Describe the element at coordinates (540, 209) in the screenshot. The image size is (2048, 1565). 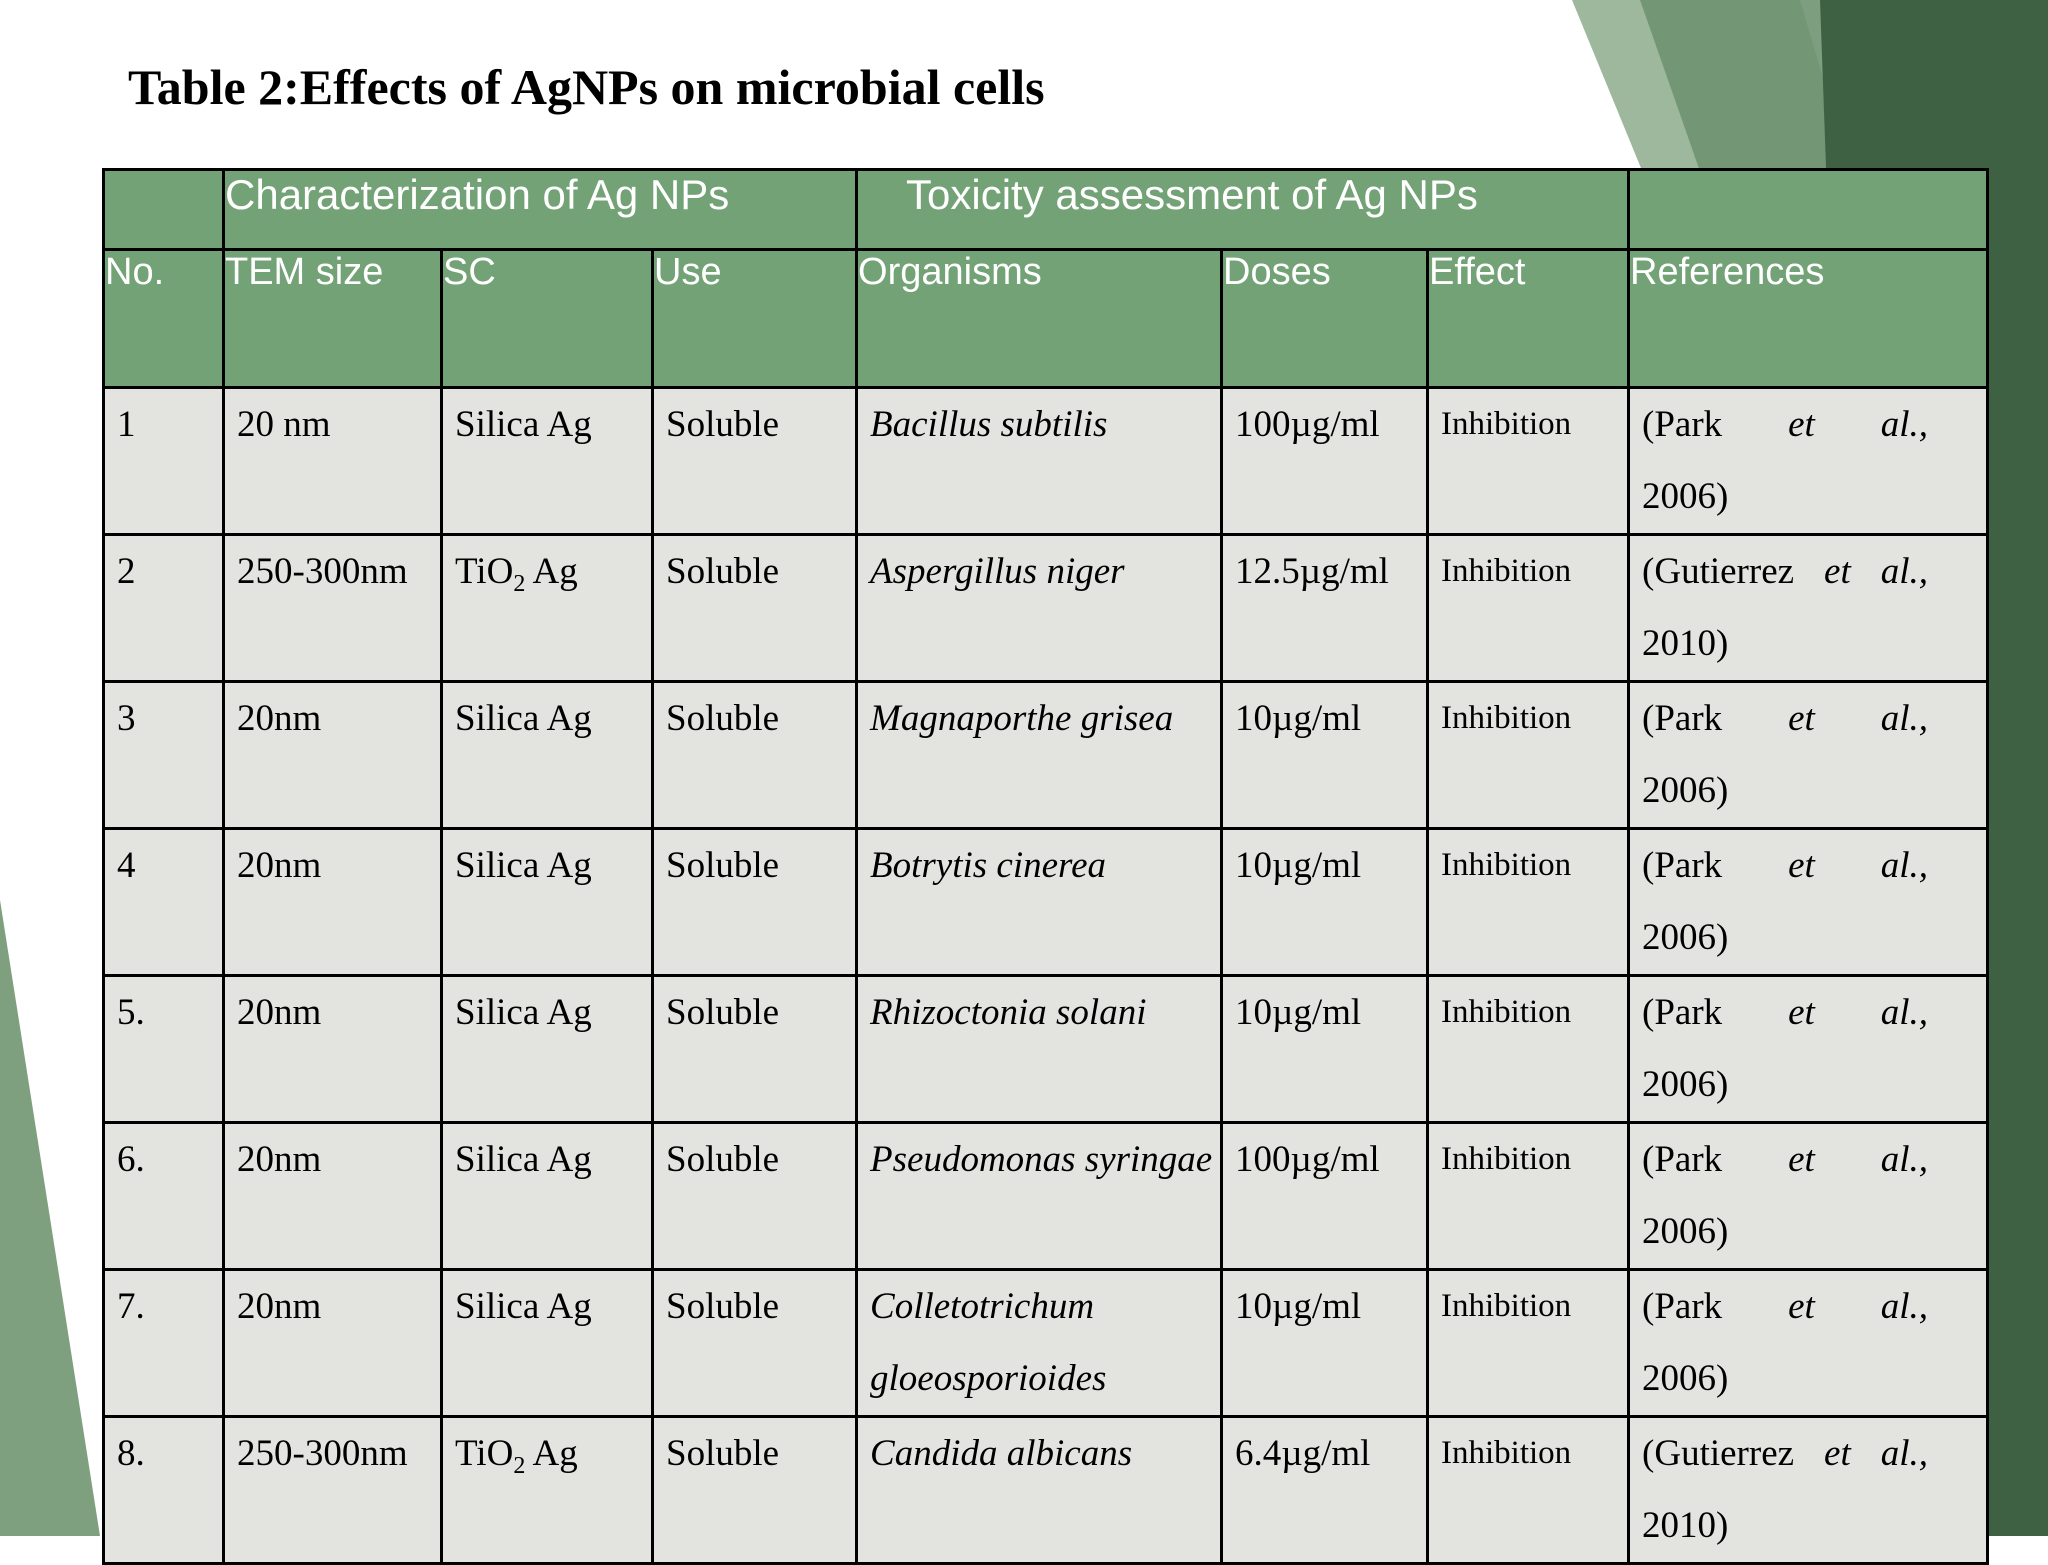
I see `group-header-characterization: Characterization of Ag NPs` at that location.